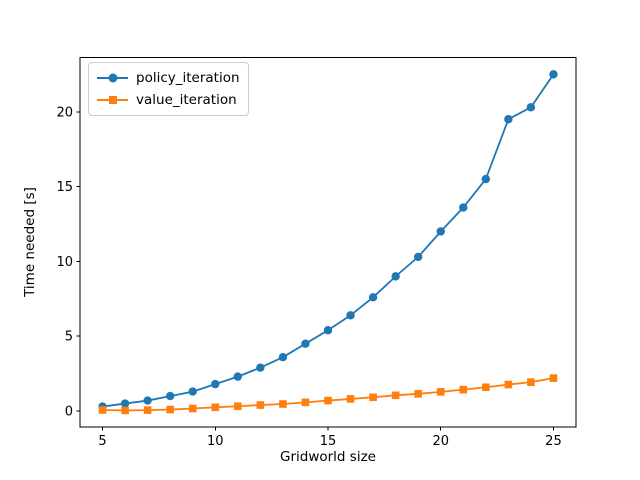  Describe the element at coordinates (188, 78) in the screenshot. I see `legend-label-policy-iteration: policy_iteration` at that location.